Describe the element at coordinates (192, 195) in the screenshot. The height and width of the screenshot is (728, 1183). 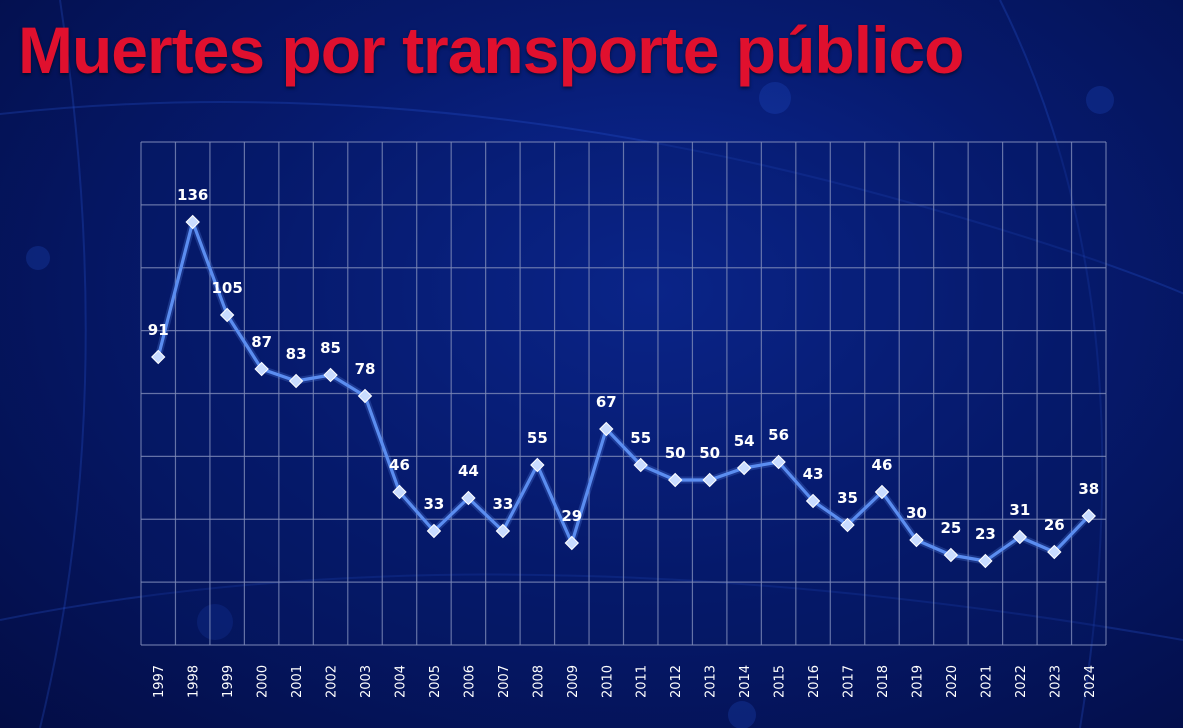
I see `data-label: 136` at that location.